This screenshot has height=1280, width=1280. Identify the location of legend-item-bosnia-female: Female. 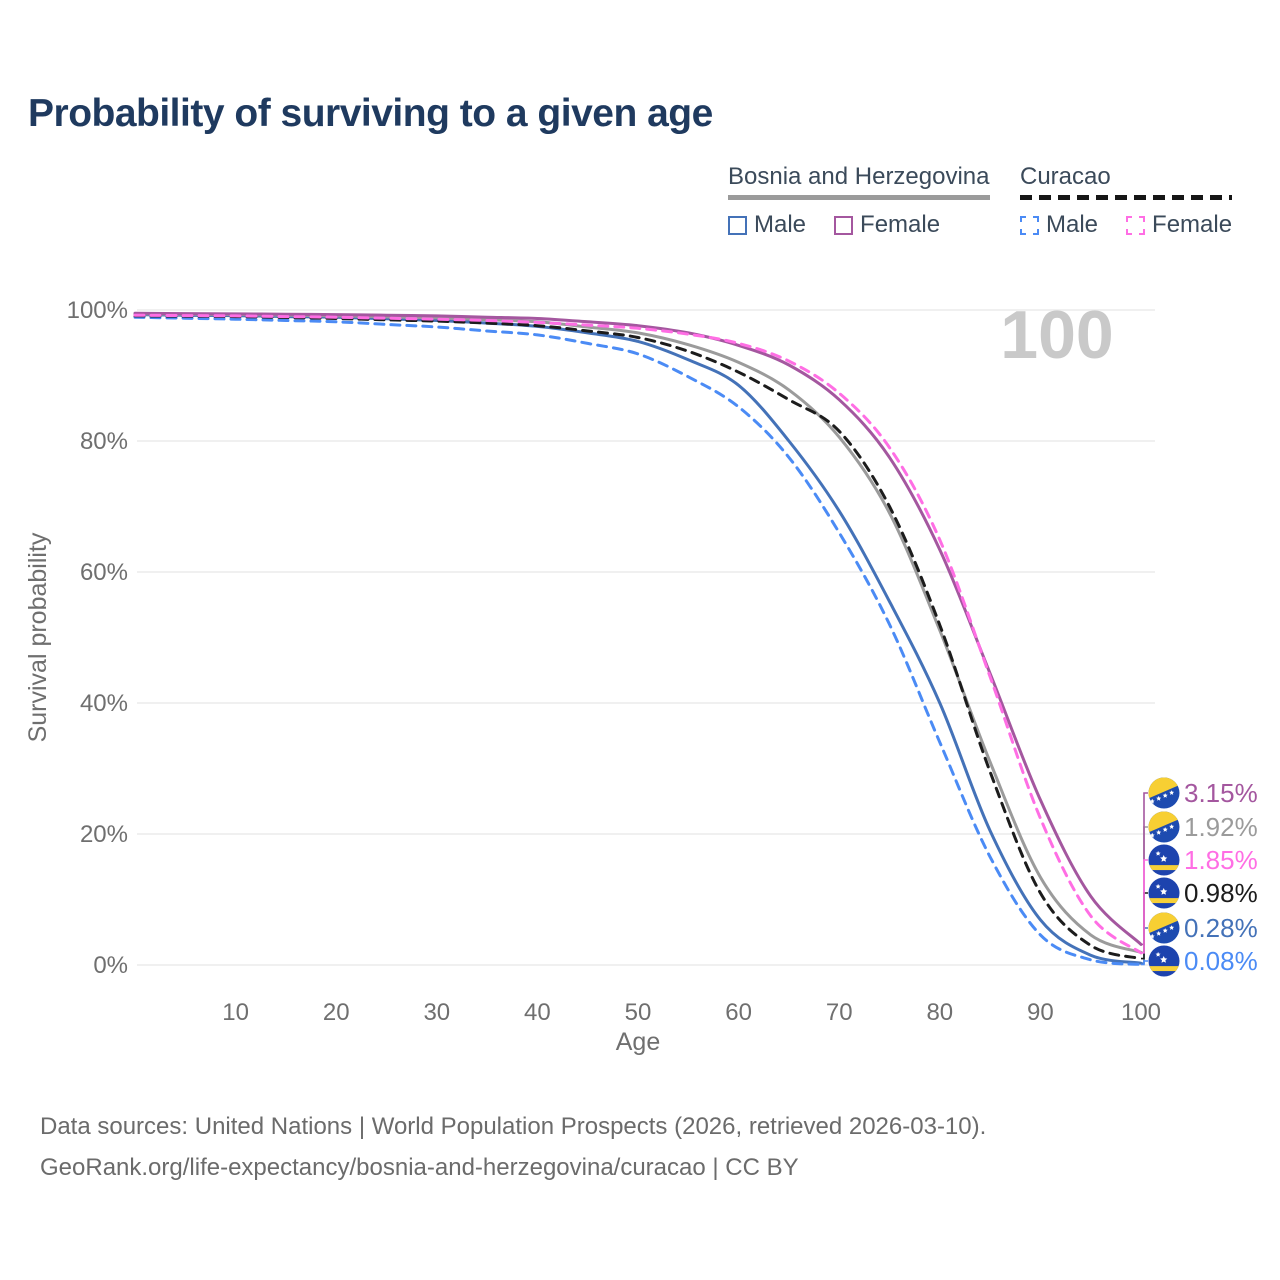
(887, 225).